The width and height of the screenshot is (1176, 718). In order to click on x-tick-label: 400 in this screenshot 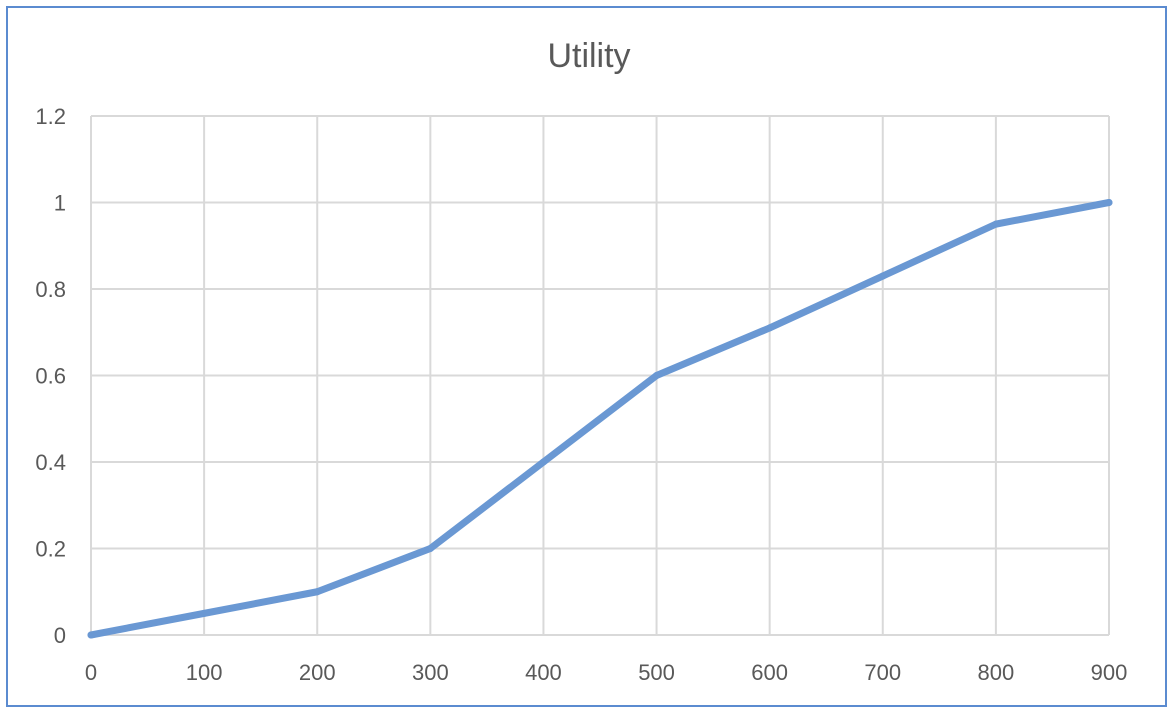, I will do `click(543, 672)`.